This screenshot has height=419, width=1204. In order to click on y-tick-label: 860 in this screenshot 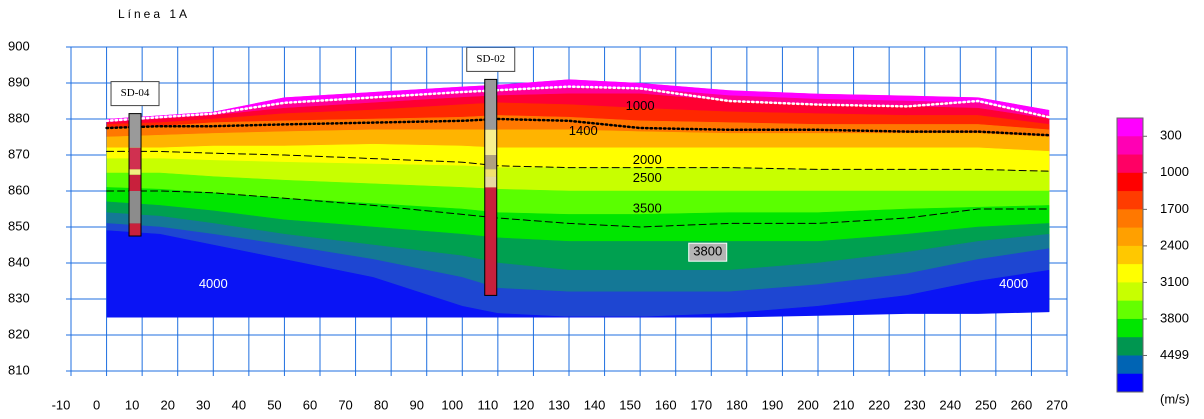, I will do `click(19, 189)`.